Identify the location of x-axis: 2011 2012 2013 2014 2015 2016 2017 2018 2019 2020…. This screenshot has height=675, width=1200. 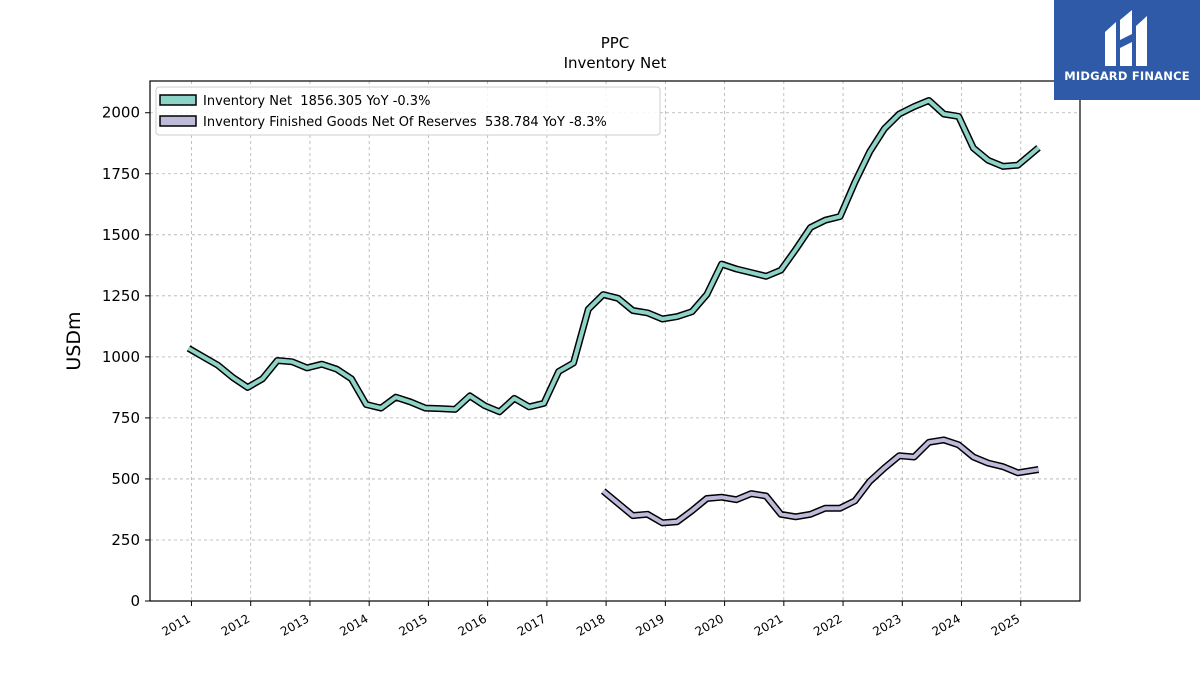
(591, 620).